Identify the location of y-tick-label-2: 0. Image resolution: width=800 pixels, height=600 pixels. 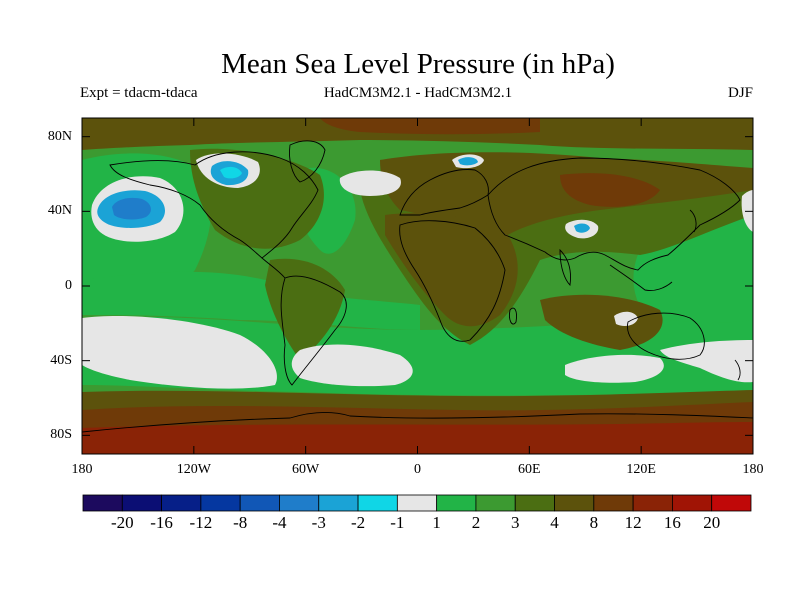
(68, 285).